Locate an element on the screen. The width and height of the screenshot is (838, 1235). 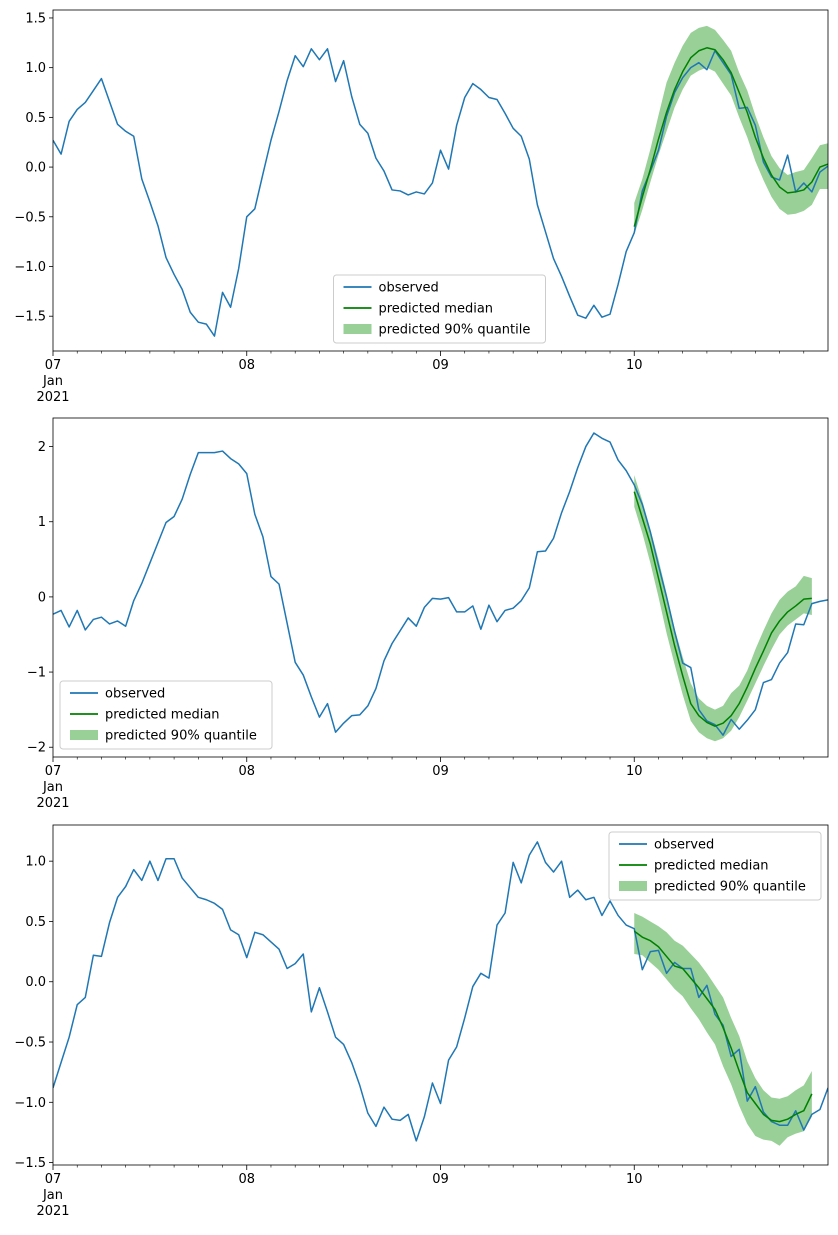
quantile-band is located at coordinates (723, 608).